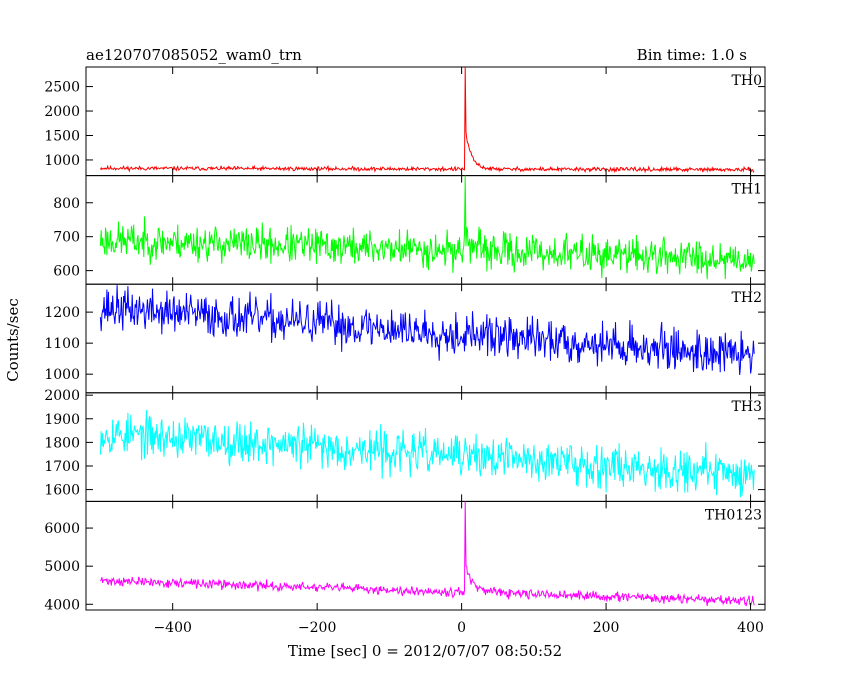  I want to click on bin-time-label: Bin time: 1.0 s, so click(692, 55).